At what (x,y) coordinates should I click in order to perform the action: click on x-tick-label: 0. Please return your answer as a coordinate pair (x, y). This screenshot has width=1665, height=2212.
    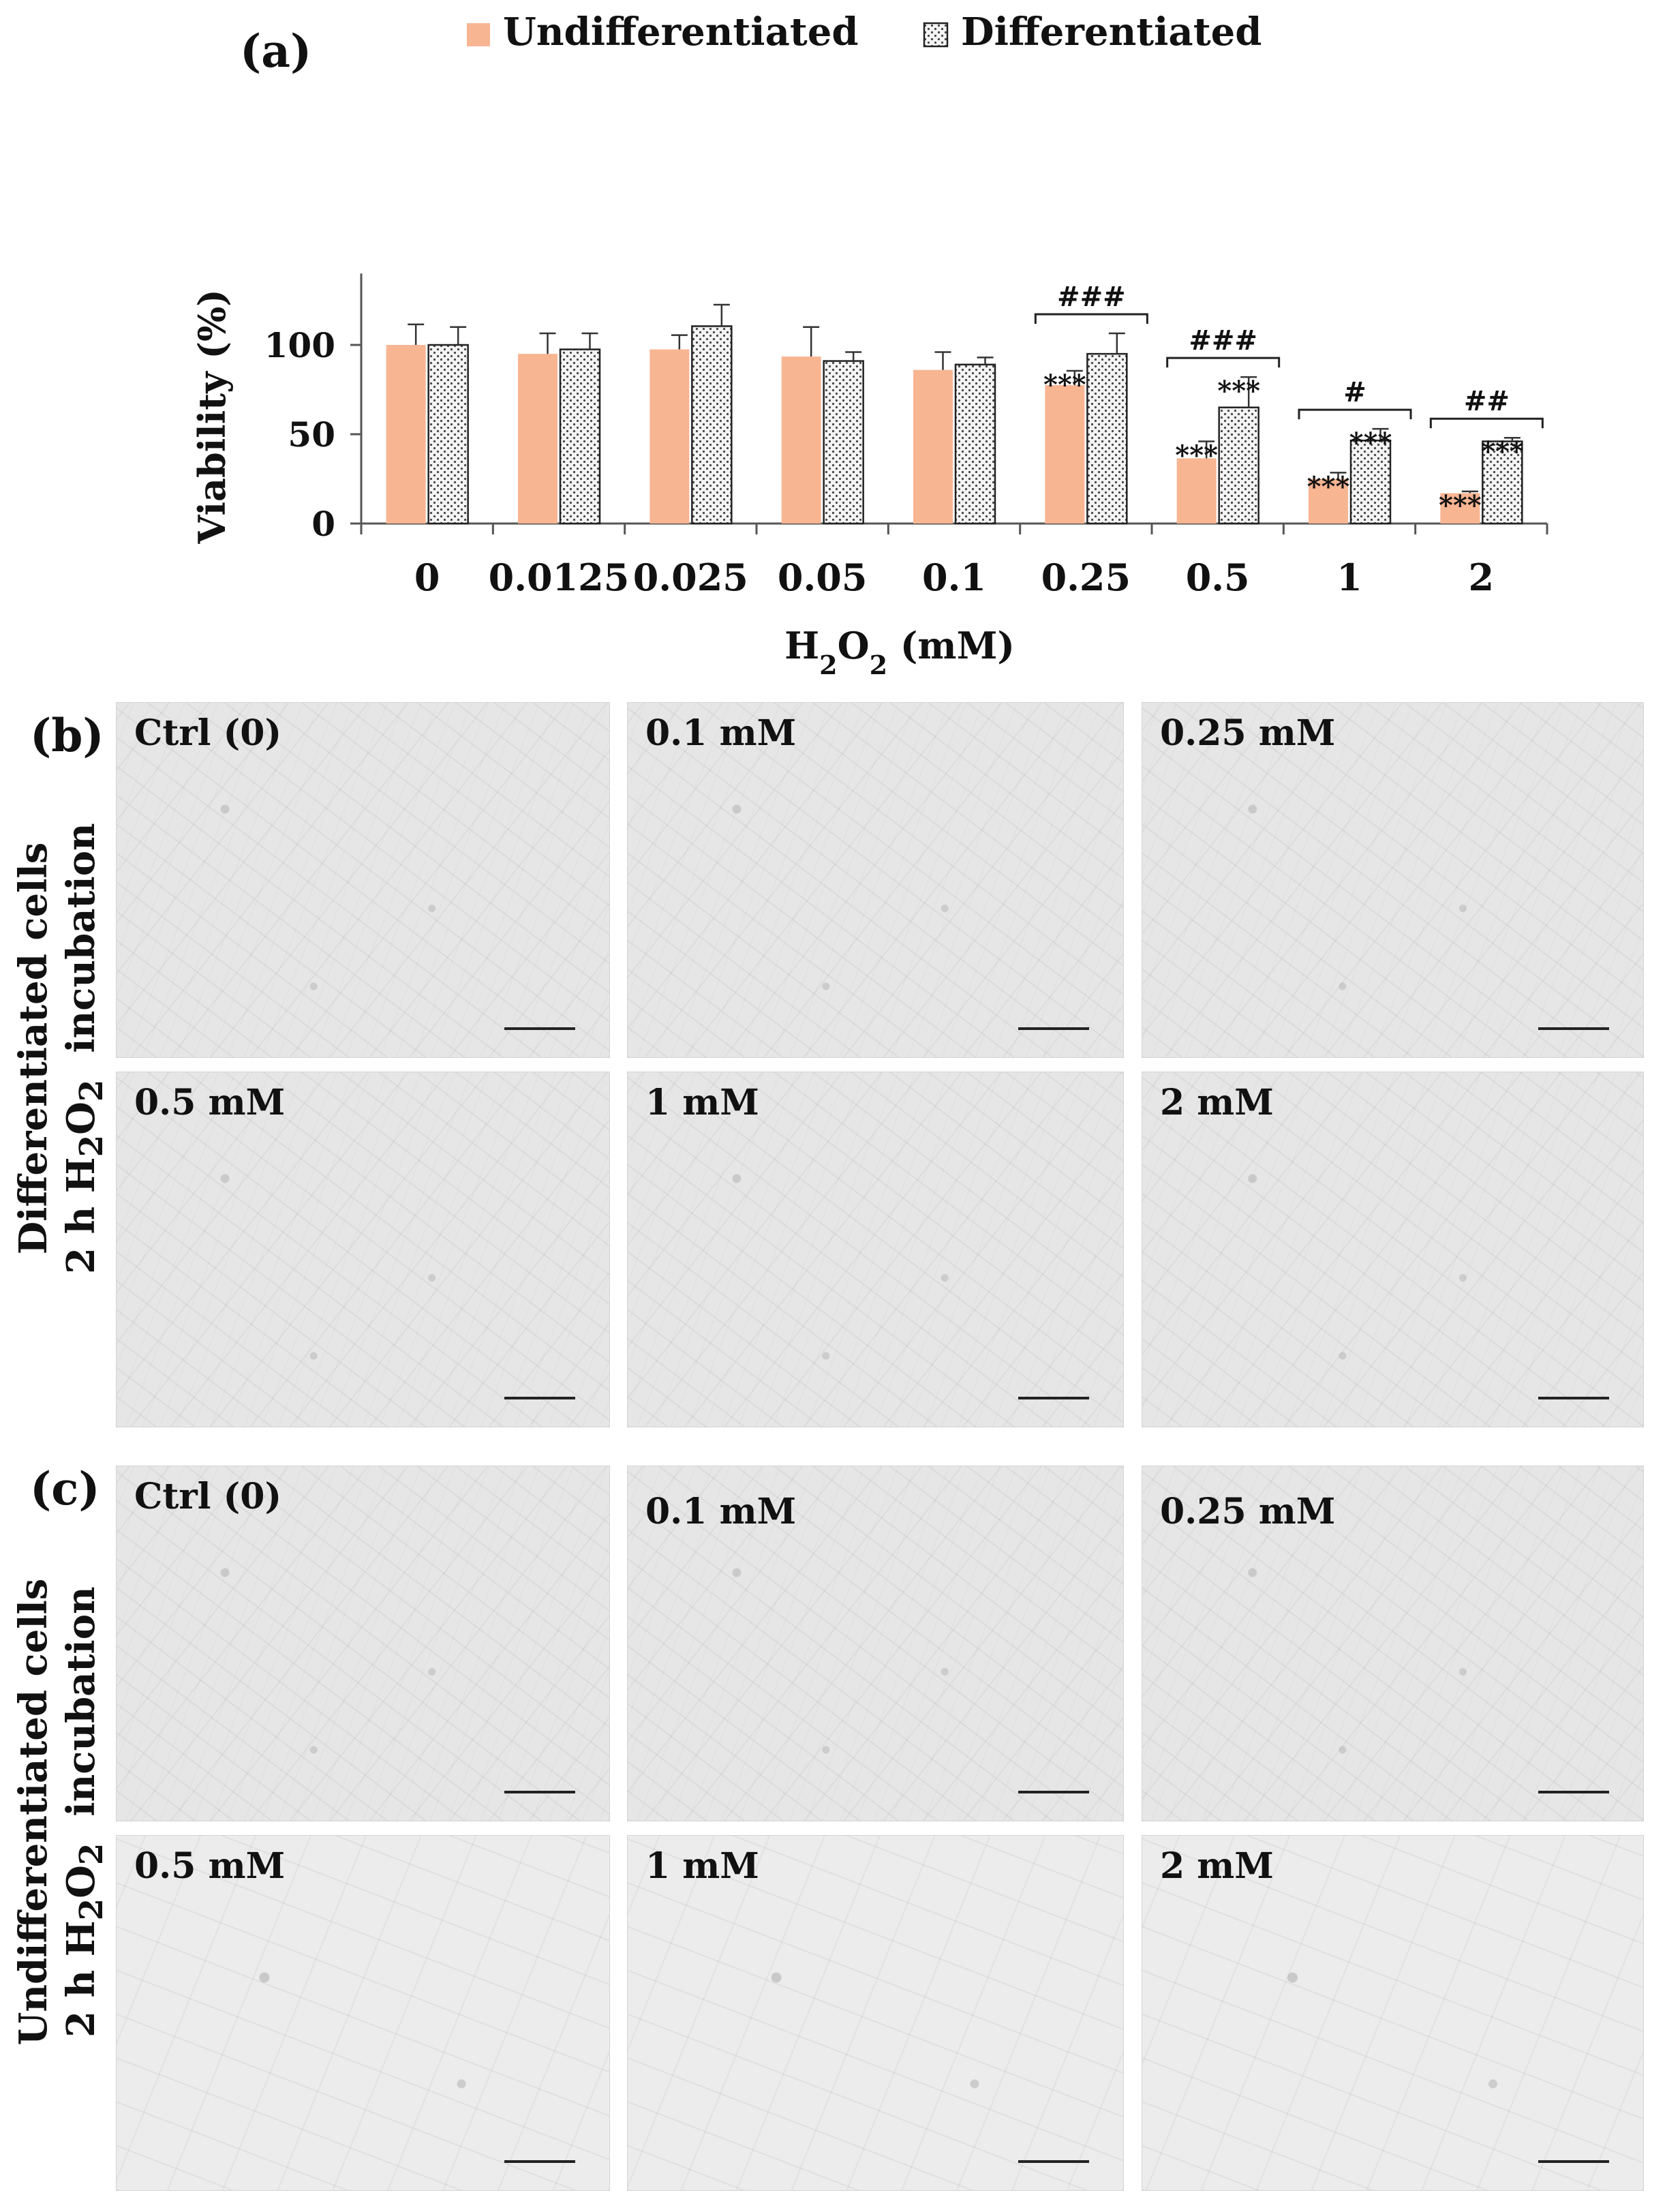
    Looking at the image, I should click on (427, 577).